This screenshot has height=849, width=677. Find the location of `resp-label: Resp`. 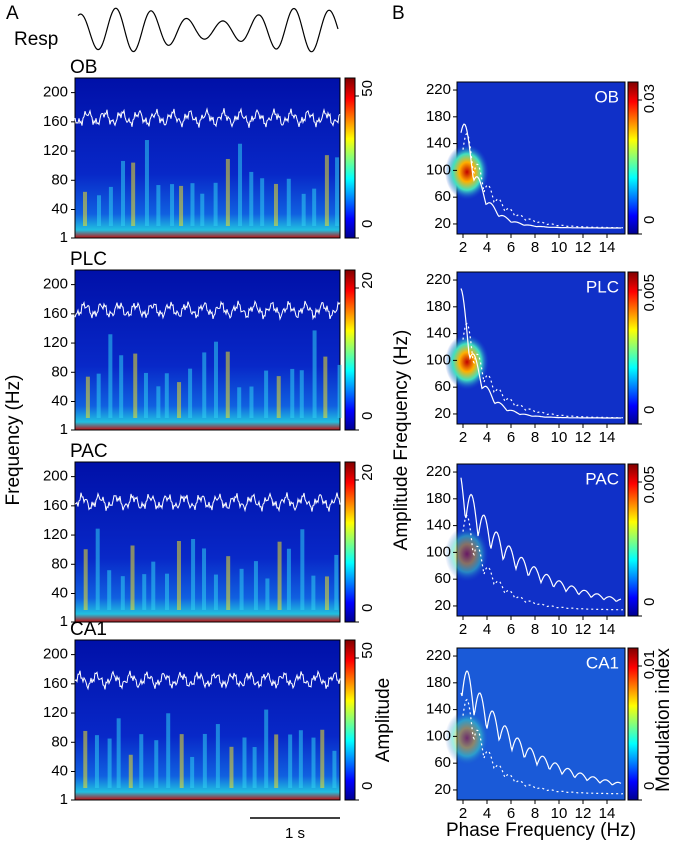

resp-label: Resp is located at coordinates (36, 39).